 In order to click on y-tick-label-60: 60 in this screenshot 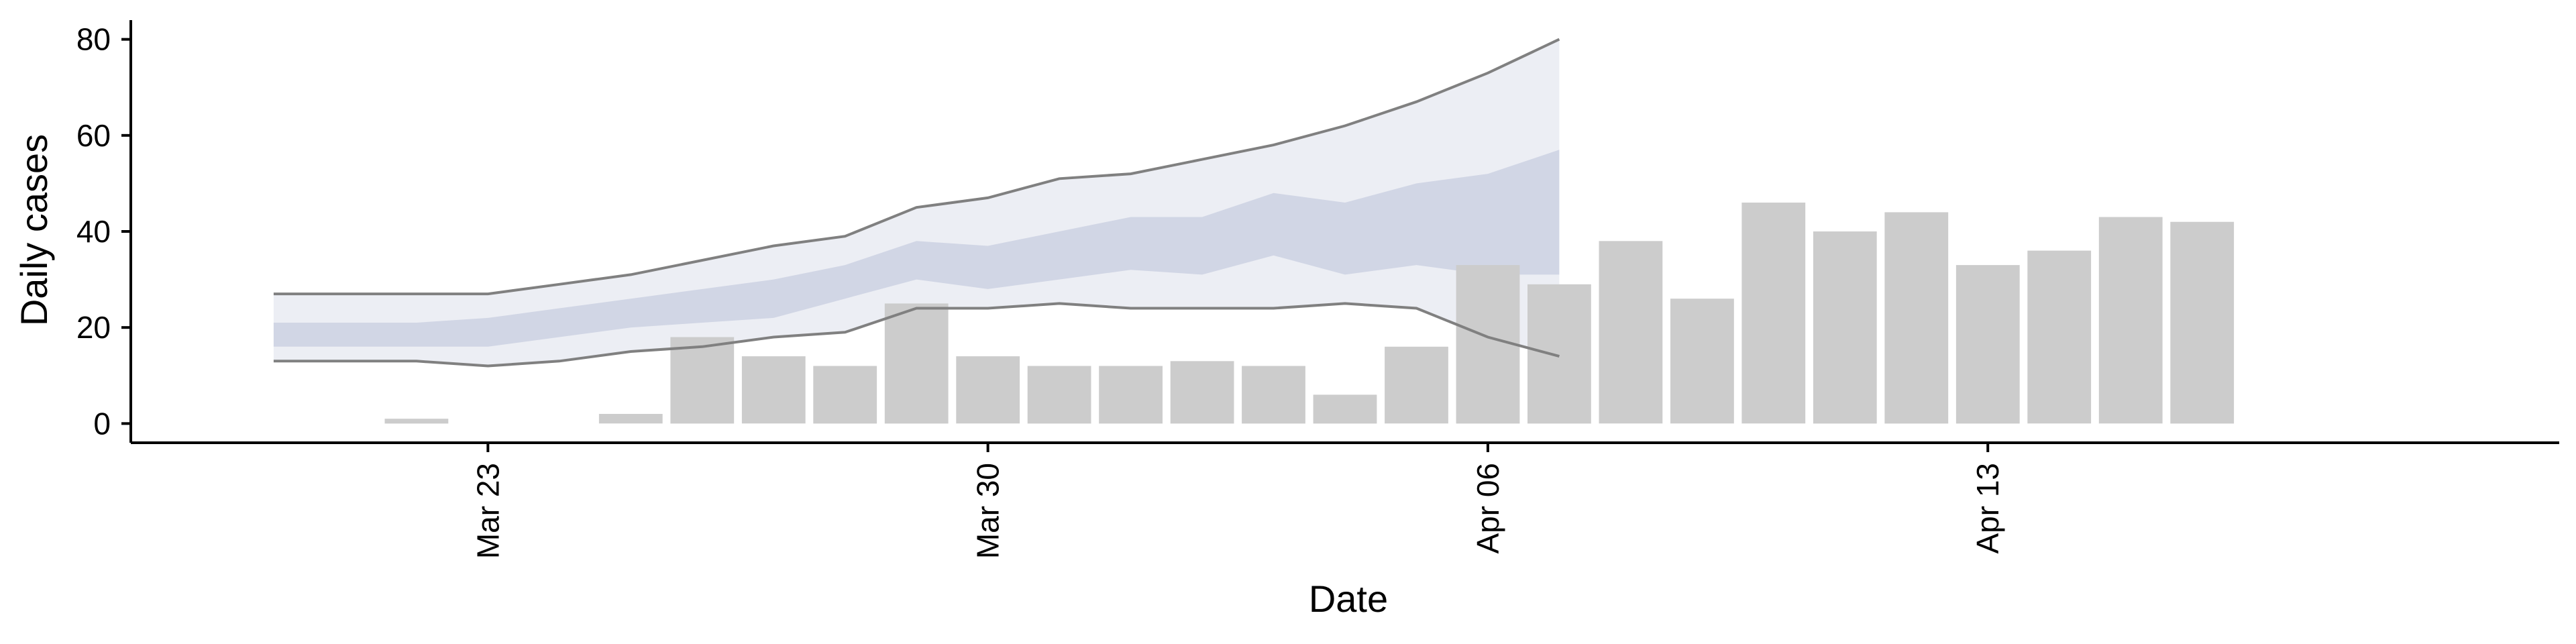, I will do `click(93, 135)`.